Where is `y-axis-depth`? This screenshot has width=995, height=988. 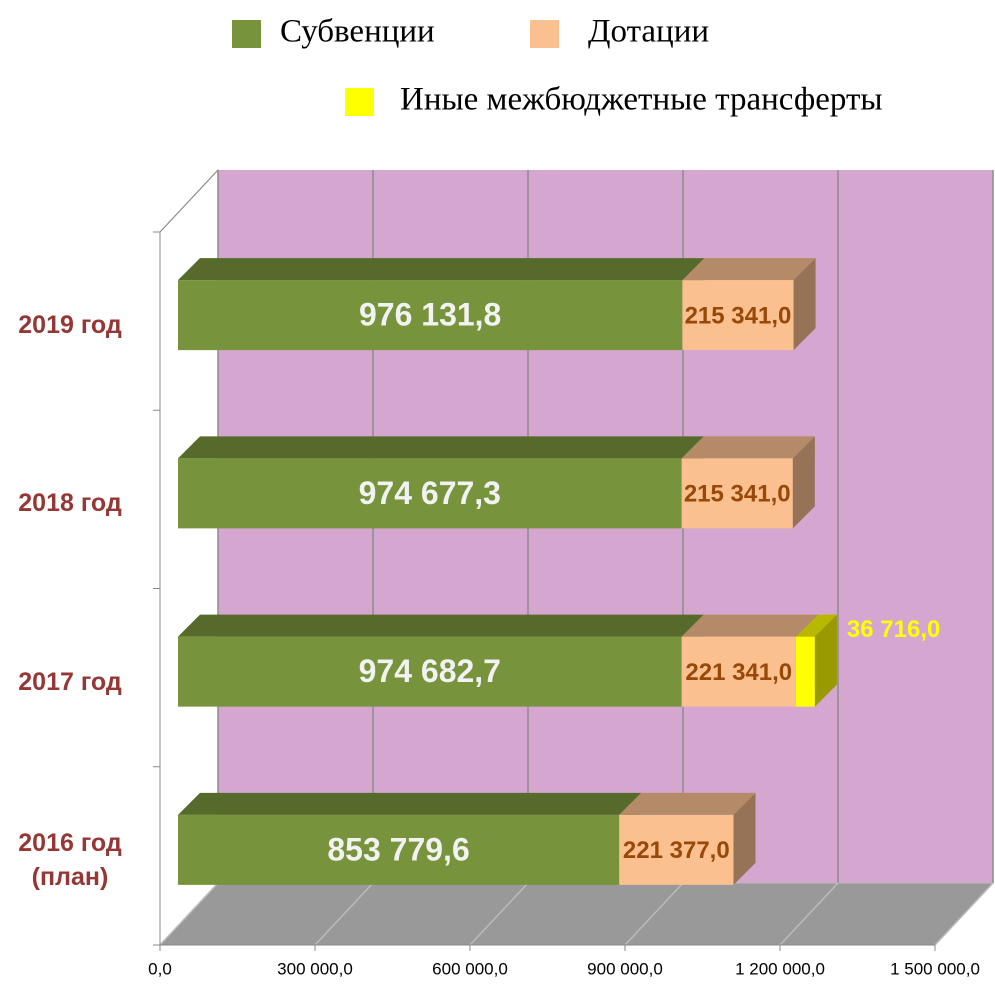
y-axis-depth is located at coordinates (189, 201).